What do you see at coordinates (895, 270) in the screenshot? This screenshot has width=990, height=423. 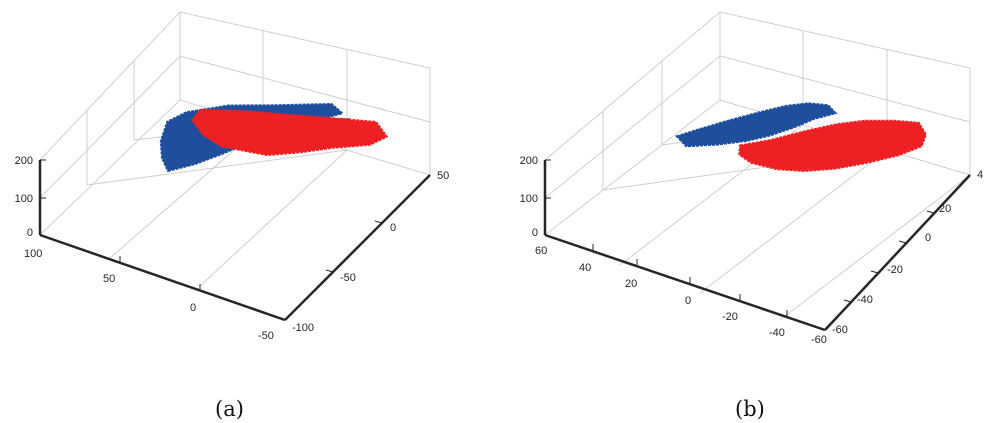 I see `y-tick-label: -20` at bounding box center [895, 270].